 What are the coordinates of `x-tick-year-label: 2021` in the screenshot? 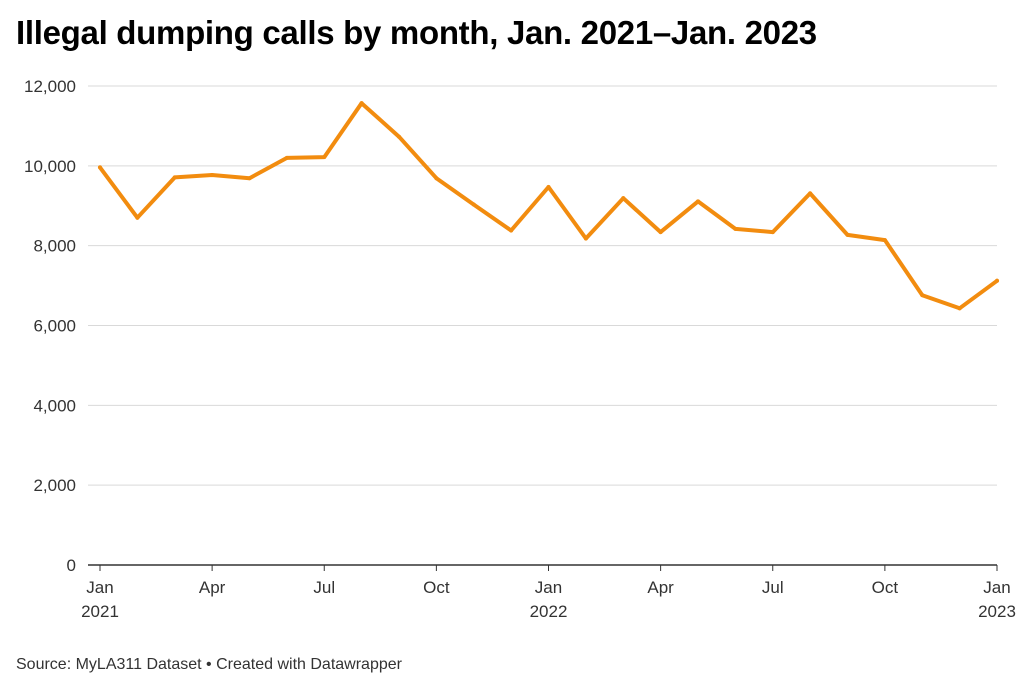 It's located at (100, 611).